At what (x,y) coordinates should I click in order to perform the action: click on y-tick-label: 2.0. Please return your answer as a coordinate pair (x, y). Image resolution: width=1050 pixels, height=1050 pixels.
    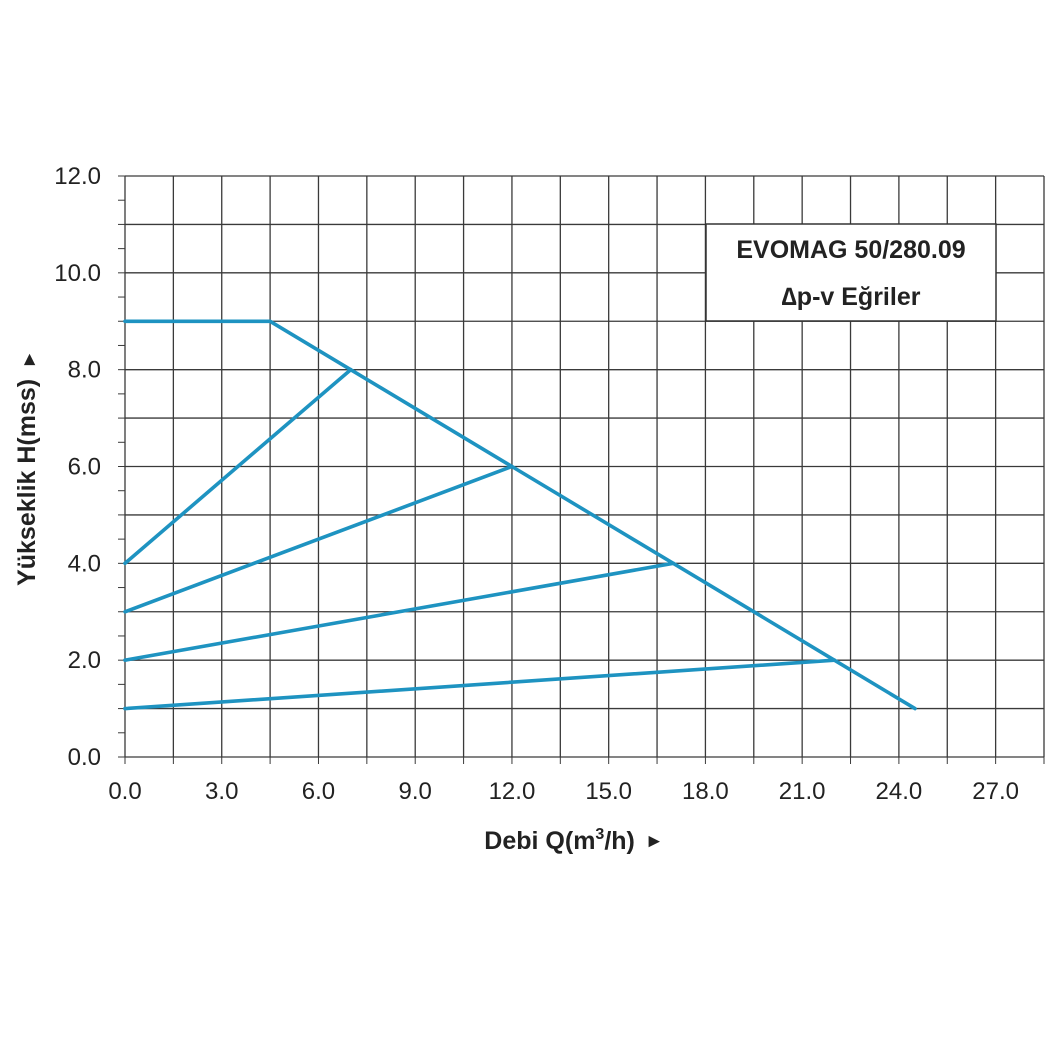
    Looking at the image, I should click on (84, 660).